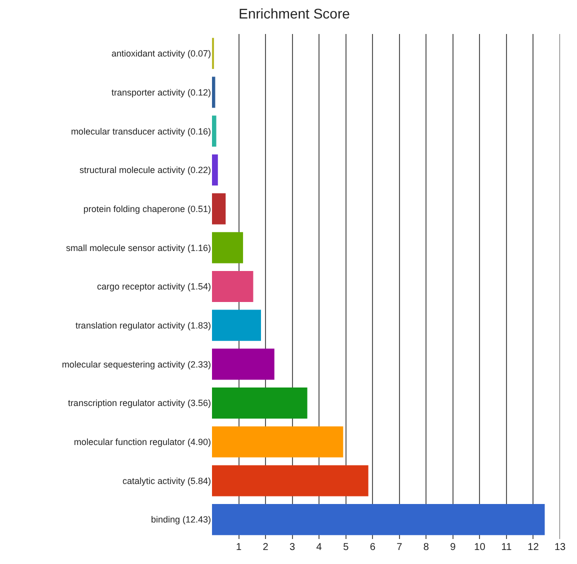 The height and width of the screenshot is (564, 577). What do you see at coordinates (480, 547) in the screenshot?
I see `x-tick-label: 10` at bounding box center [480, 547].